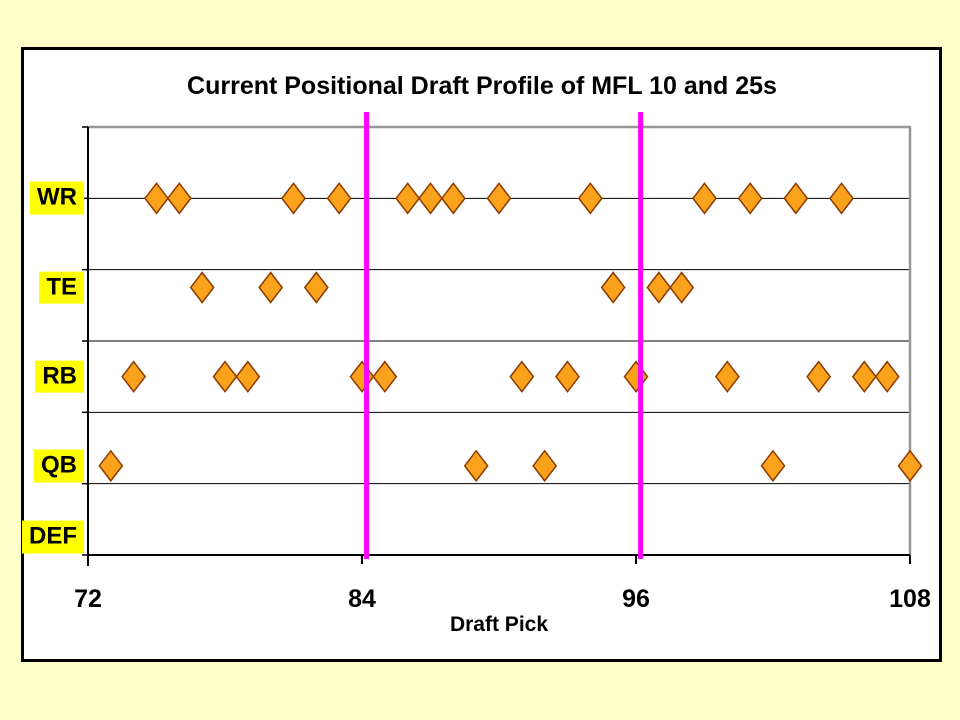 The width and height of the screenshot is (960, 720). I want to click on y-category-label-def: DEF, so click(53, 537).